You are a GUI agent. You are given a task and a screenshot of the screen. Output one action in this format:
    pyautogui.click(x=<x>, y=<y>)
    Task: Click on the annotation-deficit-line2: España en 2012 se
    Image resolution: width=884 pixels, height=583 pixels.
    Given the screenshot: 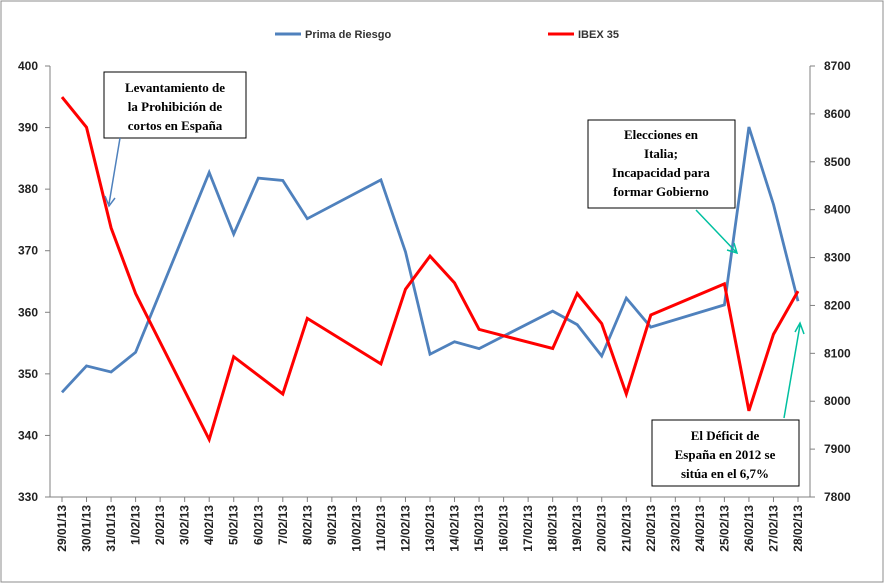 What is the action you would take?
    pyautogui.click(x=725, y=454)
    